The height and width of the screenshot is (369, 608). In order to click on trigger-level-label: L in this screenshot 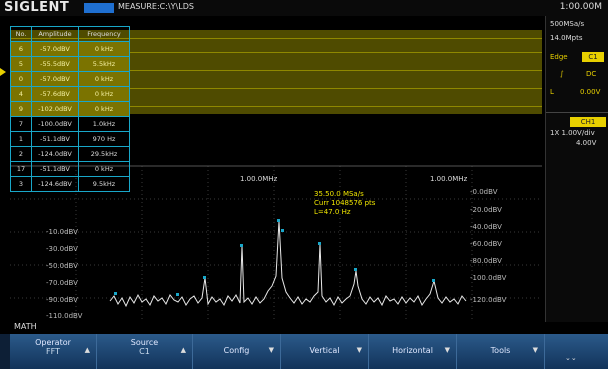, I will do `click(552, 92)`.